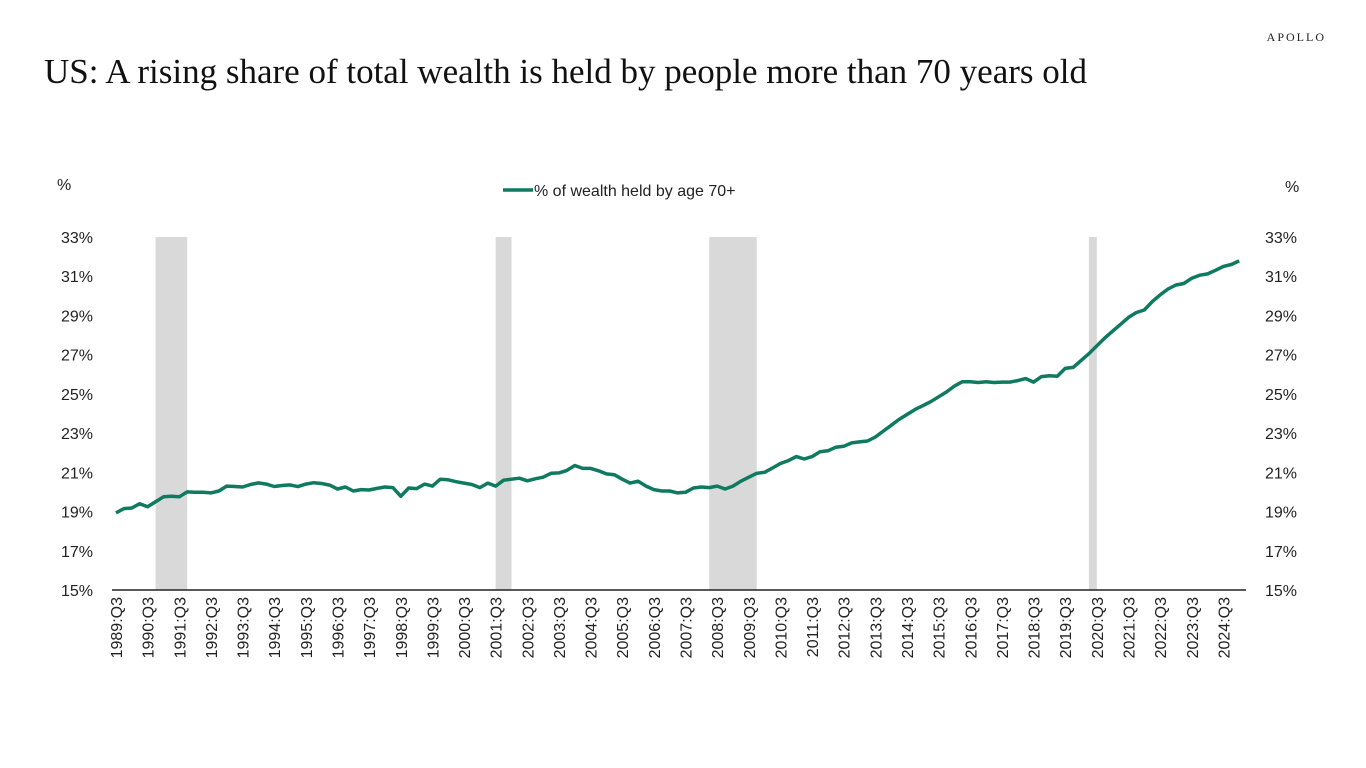 The image size is (1366, 768). Describe the element at coordinates (718, 627) in the screenshot. I see `x-tick-label: 2008:Q3` at that location.